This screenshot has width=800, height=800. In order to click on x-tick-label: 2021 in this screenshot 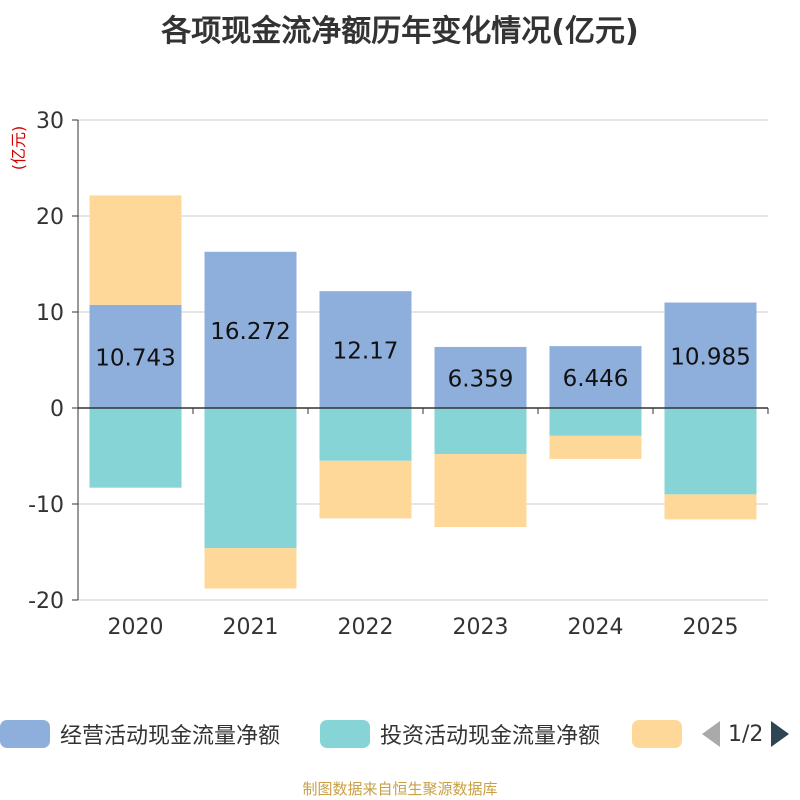, I will do `click(251, 627)`.